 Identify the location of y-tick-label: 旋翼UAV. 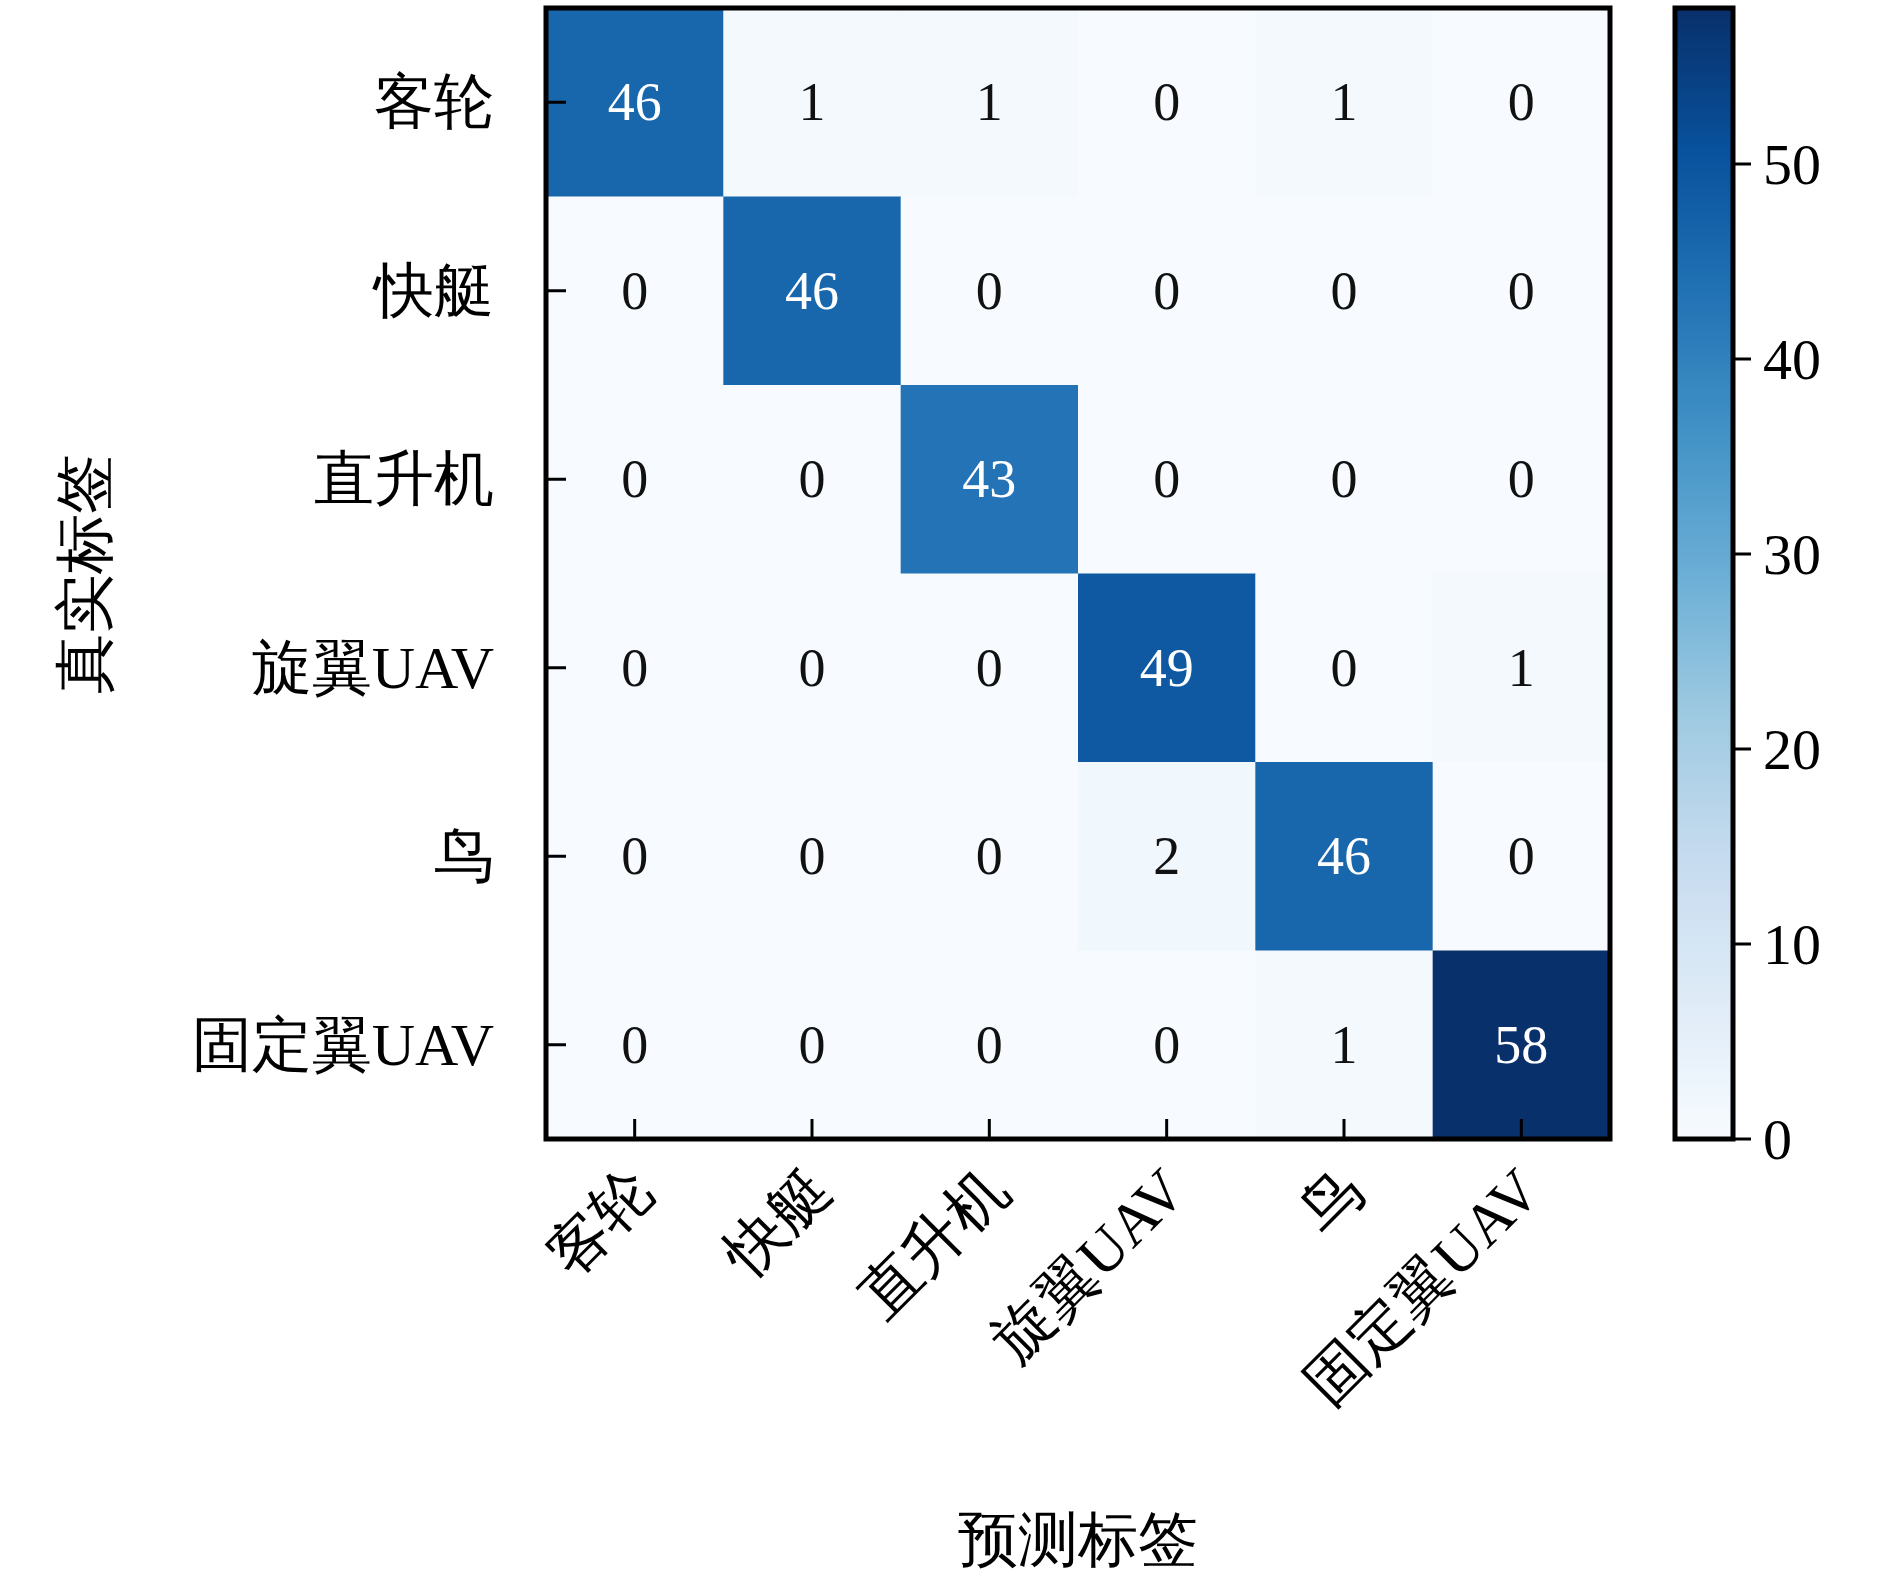
(372, 667).